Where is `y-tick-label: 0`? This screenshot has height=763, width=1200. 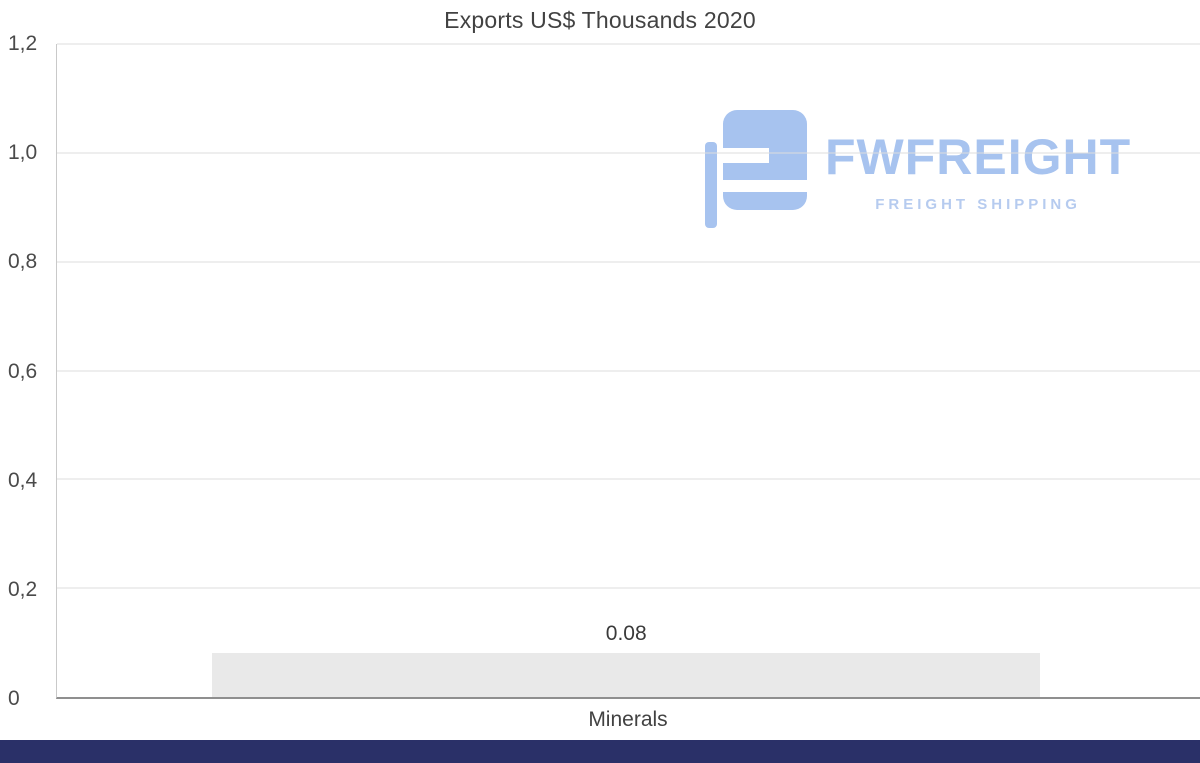 y-tick-label: 0 is located at coordinates (14, 698).